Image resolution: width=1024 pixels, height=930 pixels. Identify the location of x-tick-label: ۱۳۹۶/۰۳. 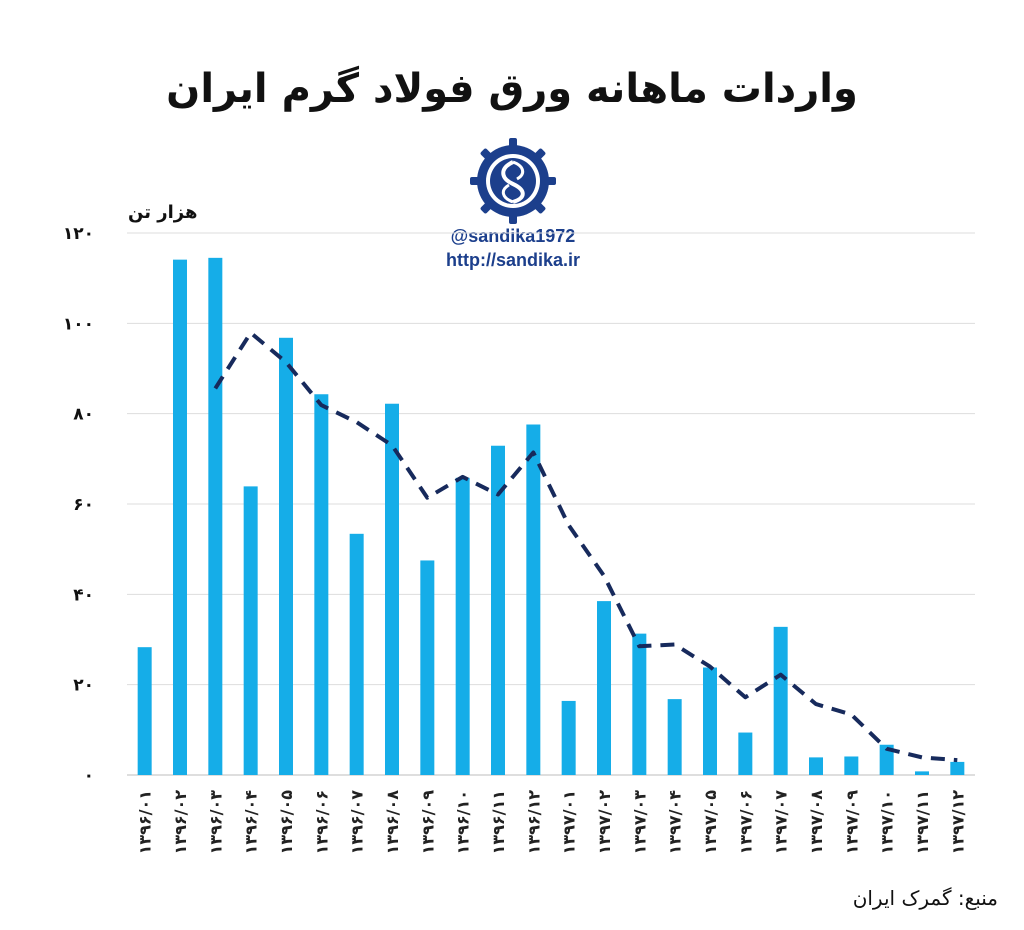
(215, 822).